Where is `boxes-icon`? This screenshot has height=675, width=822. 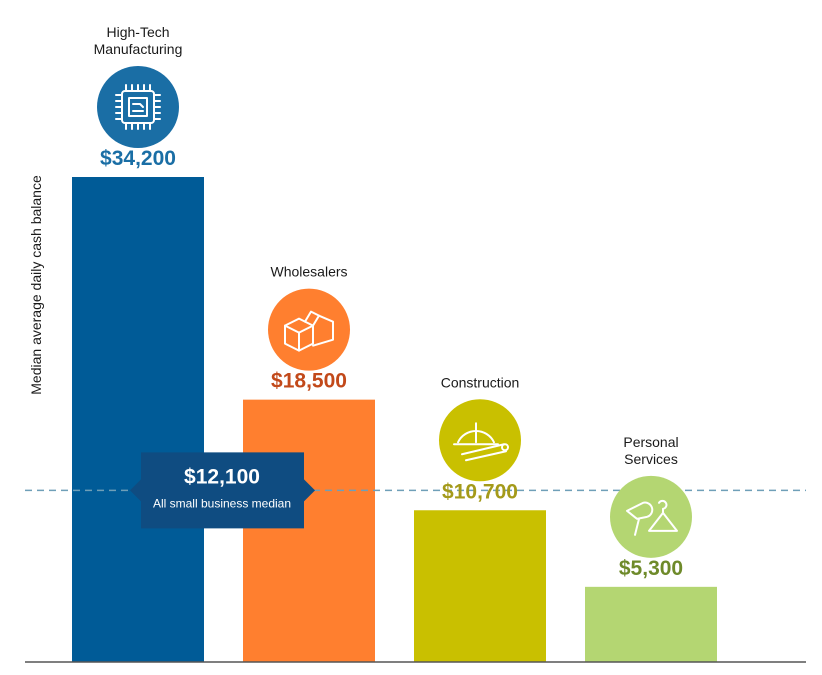 boxes-icon is located at coordinates (309, 331).